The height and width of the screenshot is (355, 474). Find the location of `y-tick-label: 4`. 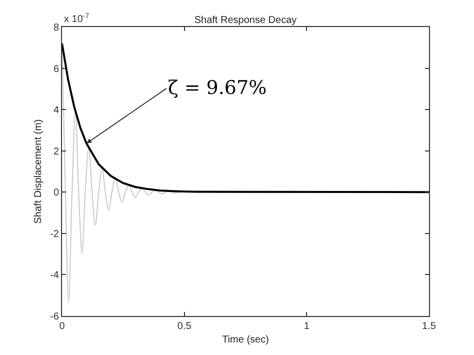

y-tick-label: 4 is located at coordinates (56, 110).